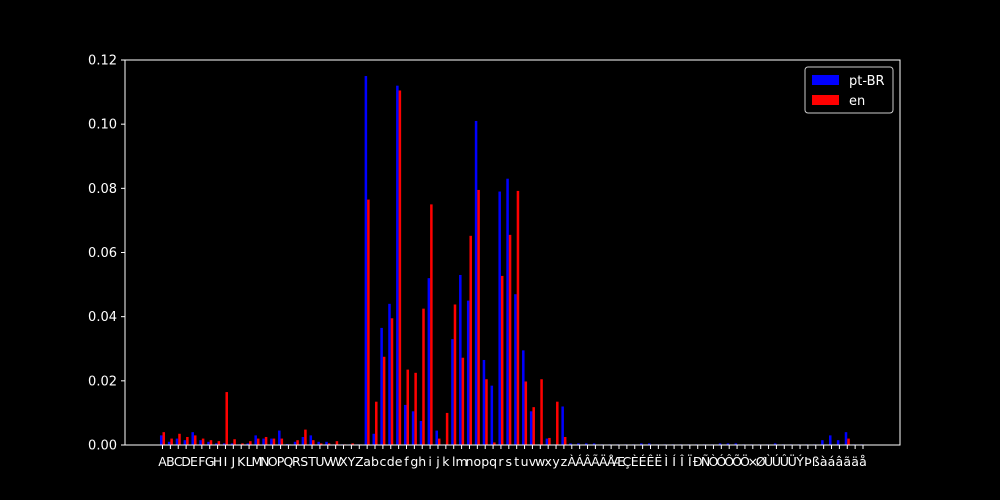 The width and height of the screenshot is (1000, 500). What do you see at coordinates (178, 461) in the screenshot?
I see `x-tick-label: C` at bounding box center [178, 461].